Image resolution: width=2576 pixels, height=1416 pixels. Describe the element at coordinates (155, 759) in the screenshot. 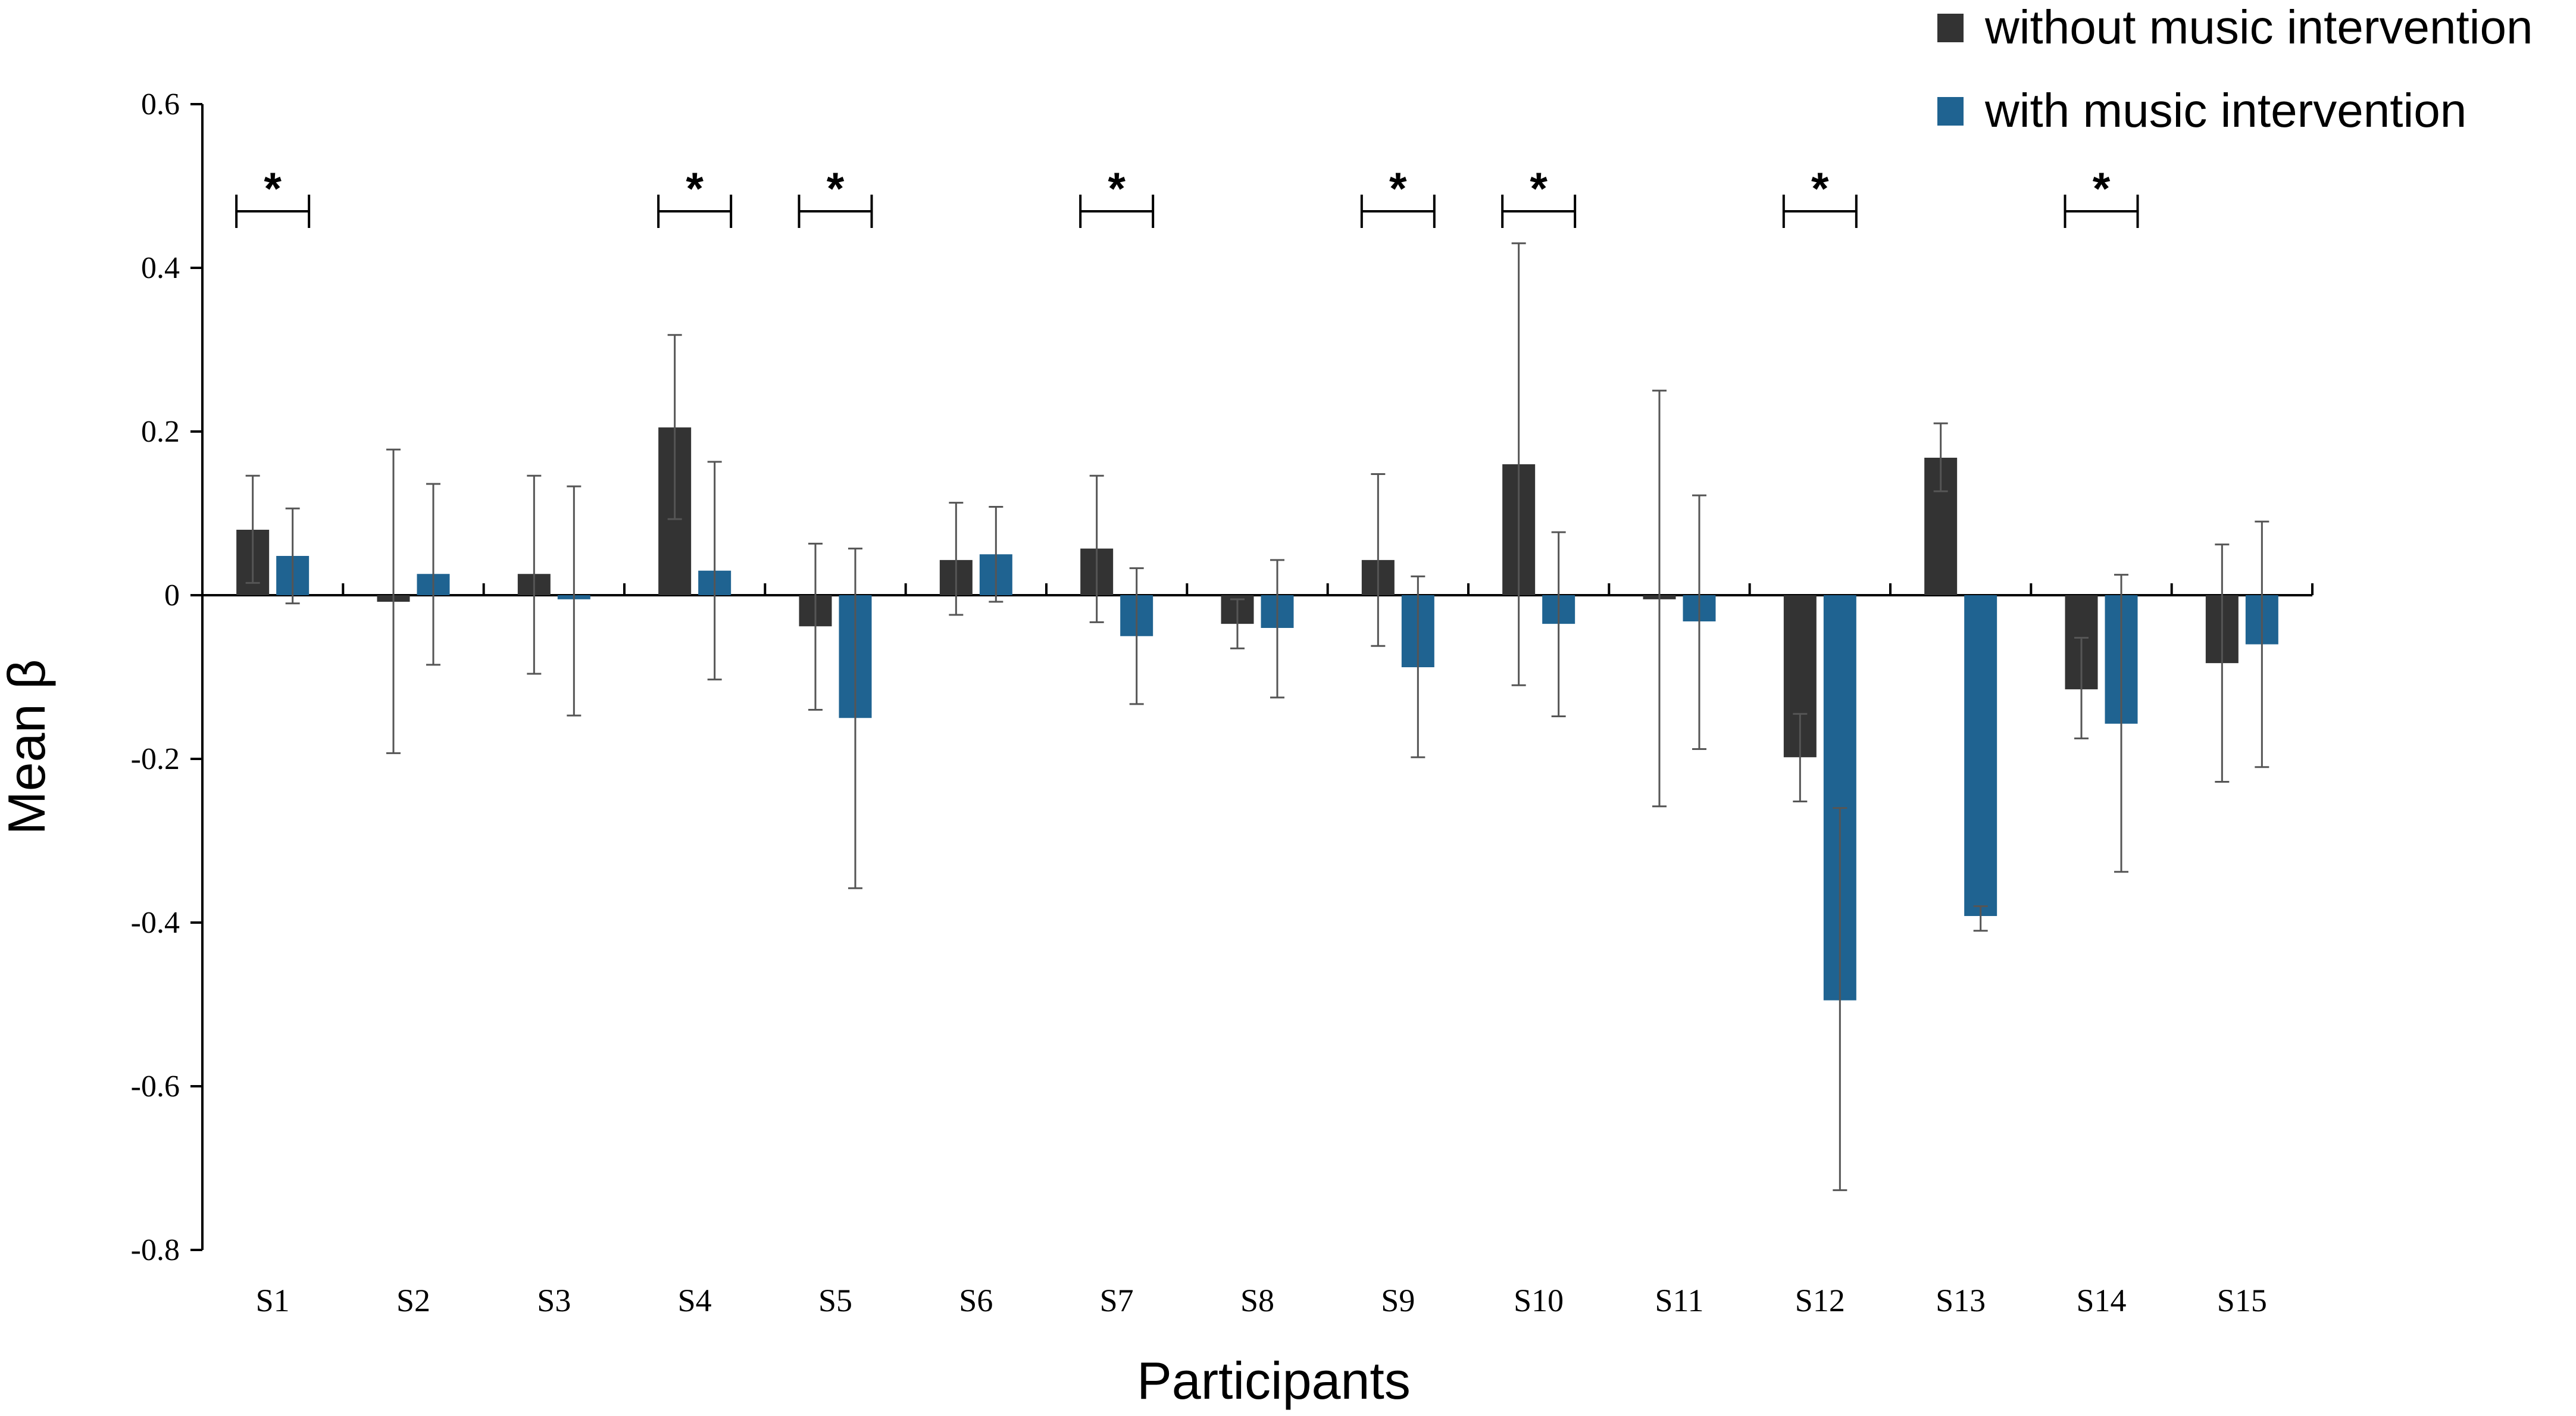

I see `y-tick-label: -0.2` at that location.